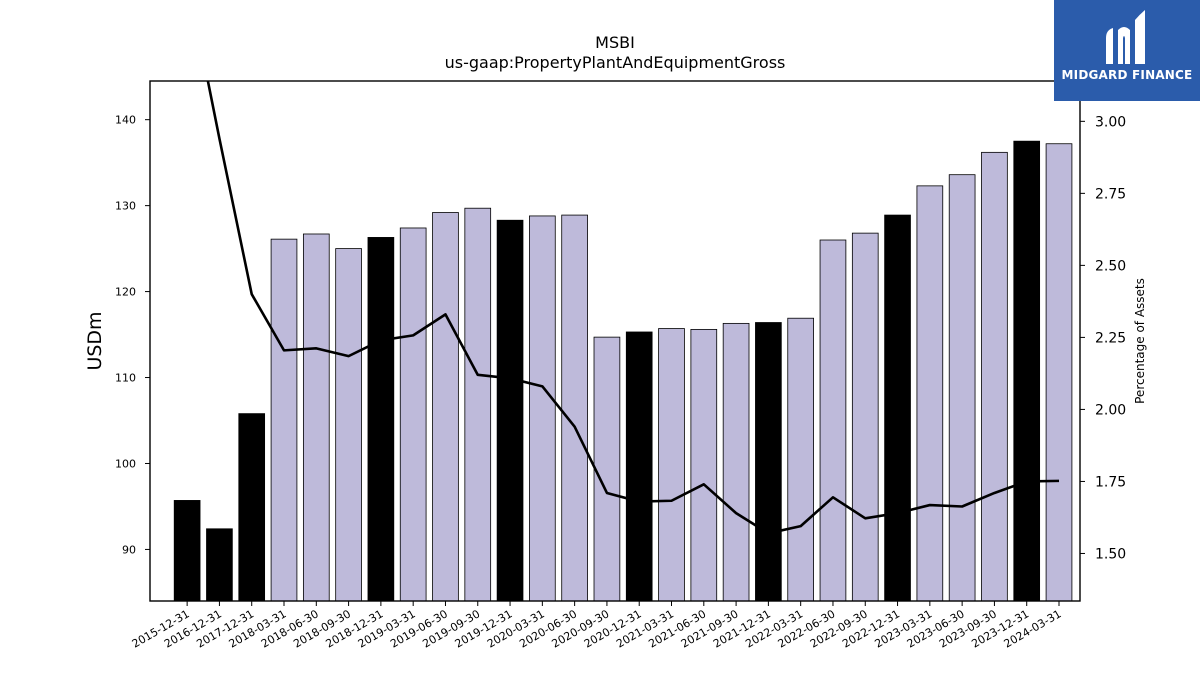 This screenshot has width=1200, height=675. Describe the element at coordinates (1110, 338) in the screenshot. I see `y2-tick-label: 2.25` at that location.